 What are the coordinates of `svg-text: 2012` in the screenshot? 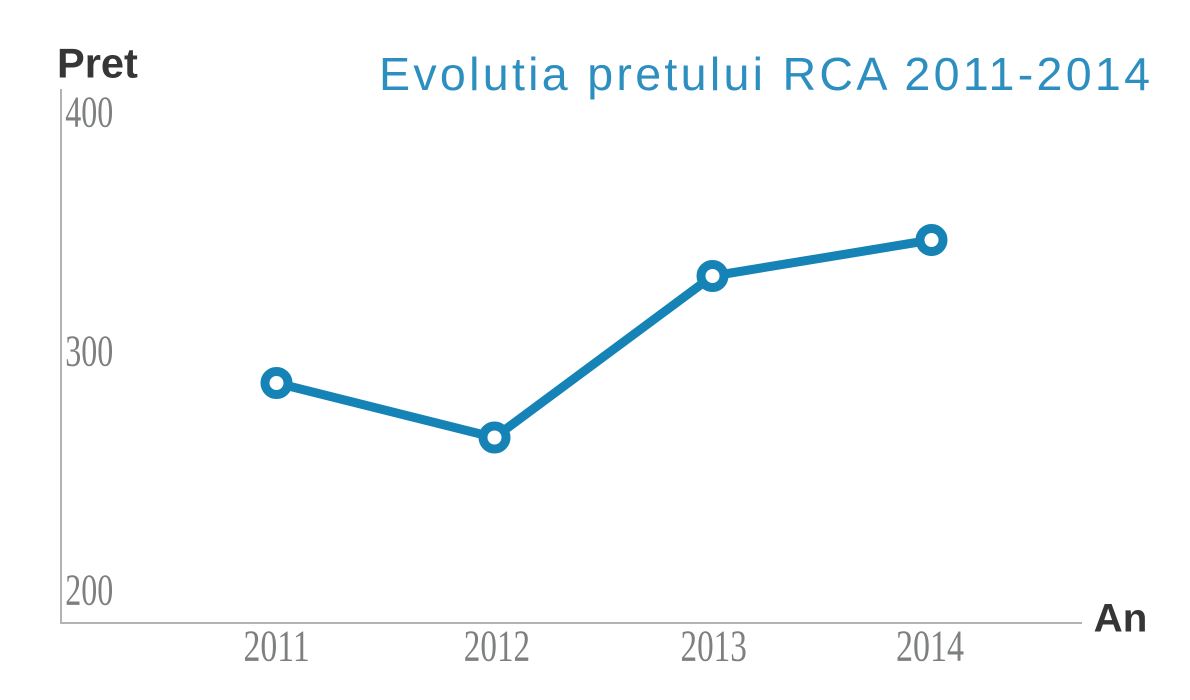 It's located at (497, 646).